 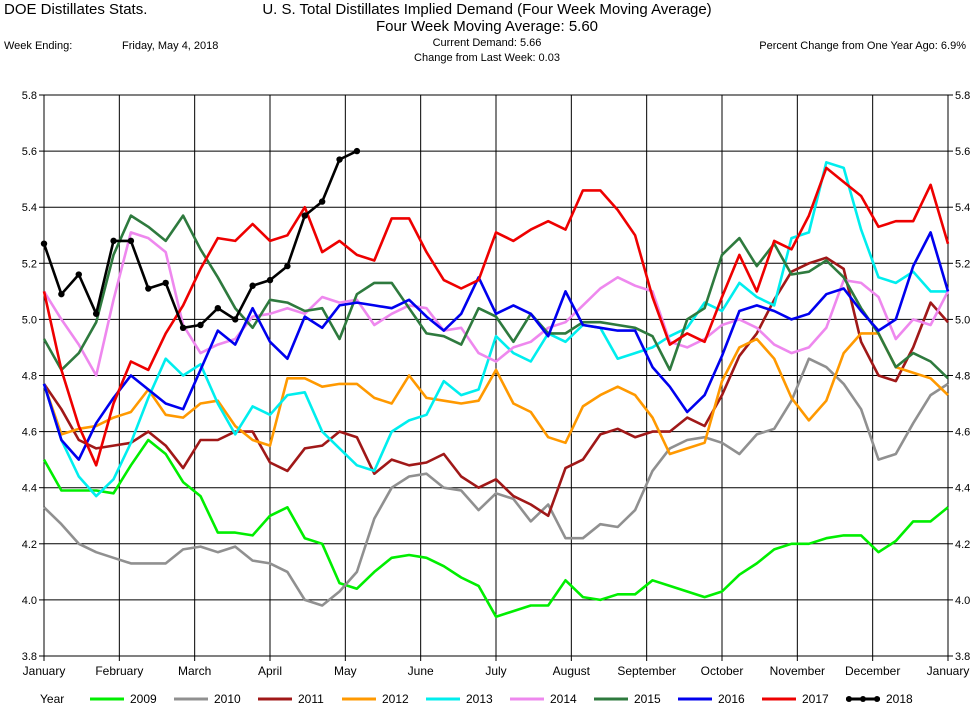 What do you see at coordinates (563, 699) in the screenshot?
I see `legend-label-2014: 2014` at bounding box center [563, 699].